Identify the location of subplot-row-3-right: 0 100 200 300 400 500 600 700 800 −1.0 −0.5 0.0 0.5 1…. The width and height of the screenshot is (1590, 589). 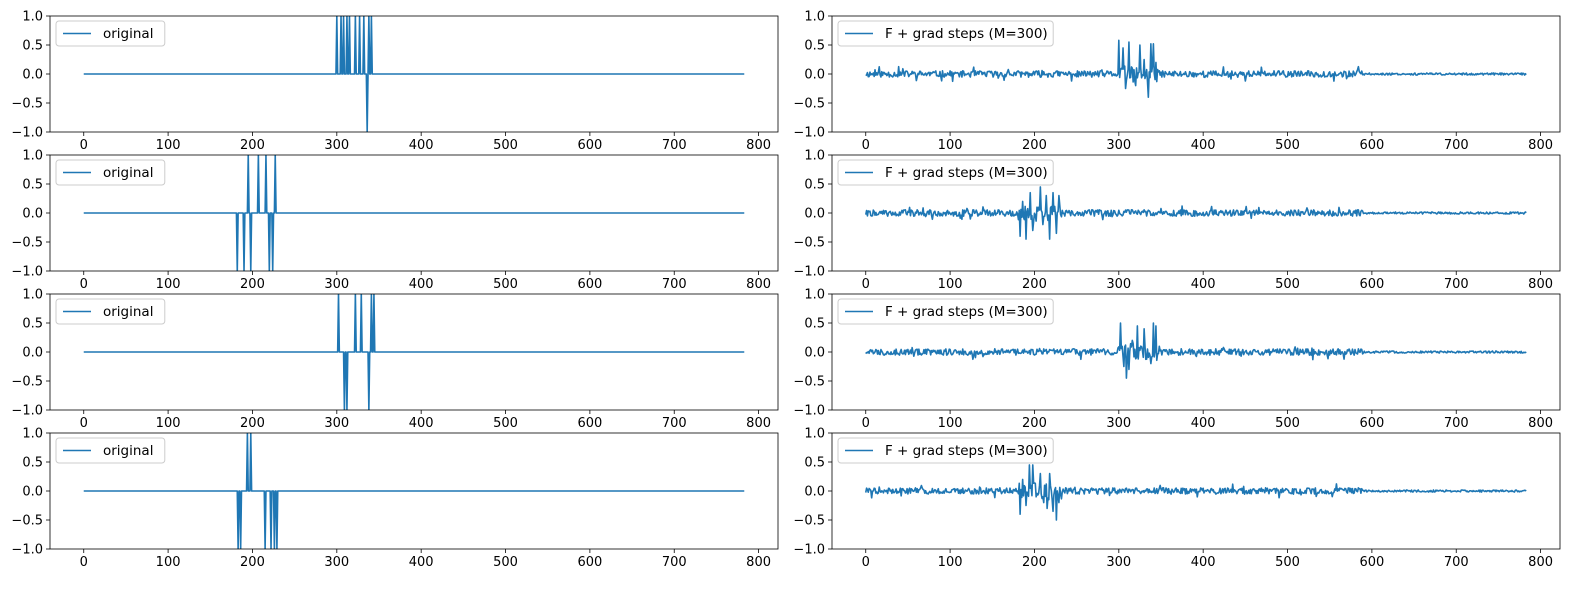
(1177, 359).